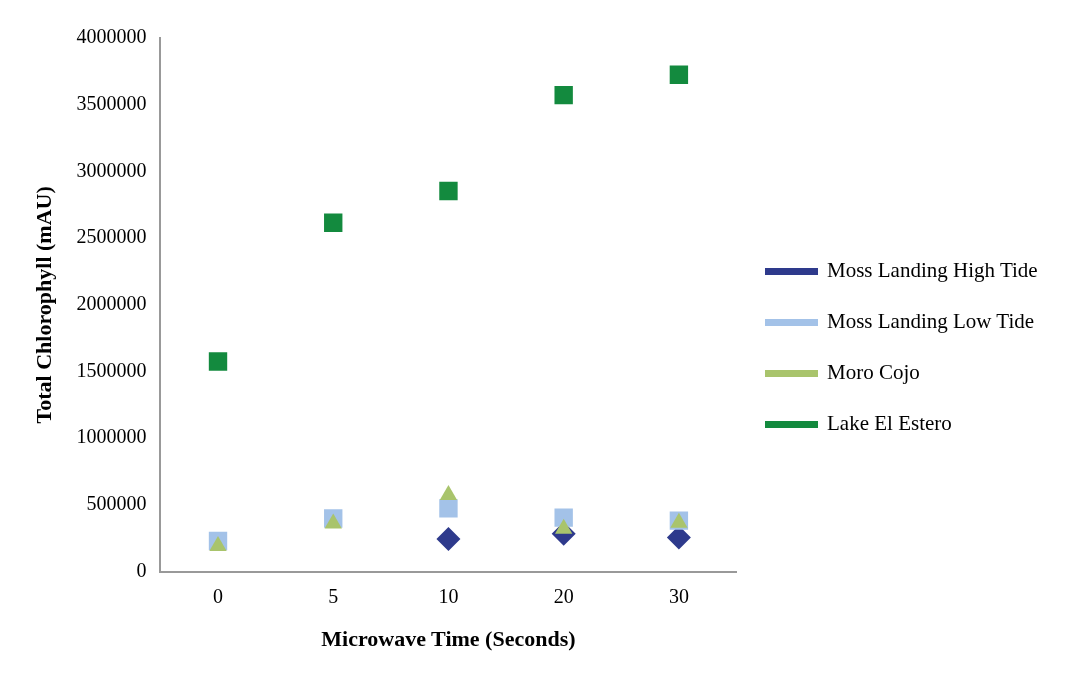  What do you see at coordinates (873, 372) in the screenshot?
I see `legend-label: Moro Cojo` at bounding box center [873, 372].